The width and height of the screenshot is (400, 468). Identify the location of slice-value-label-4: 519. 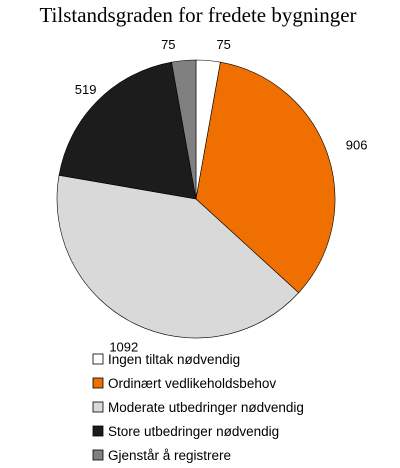
(86, 89).